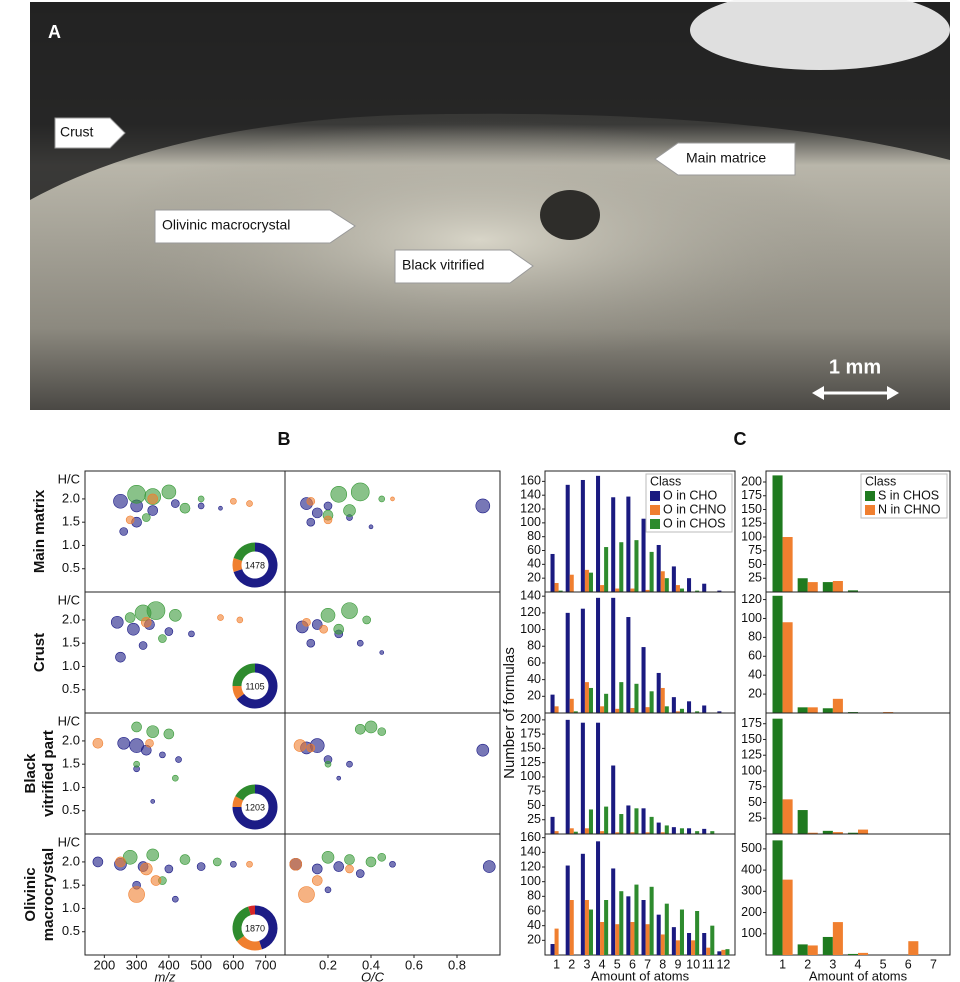 The height and width of the screenshot is (982, 960). Describe the element at coordinates (373, 975) in the screenshot. I see `x-axis-label: O/C` at that location.